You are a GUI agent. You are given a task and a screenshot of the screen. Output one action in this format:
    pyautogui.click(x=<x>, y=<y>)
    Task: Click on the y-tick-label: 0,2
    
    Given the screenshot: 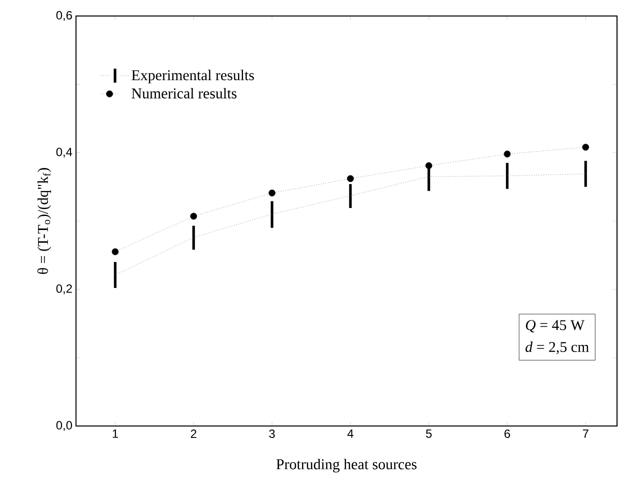 What is the action you would take?
    pyautogui.click(x=64, y=289)
    